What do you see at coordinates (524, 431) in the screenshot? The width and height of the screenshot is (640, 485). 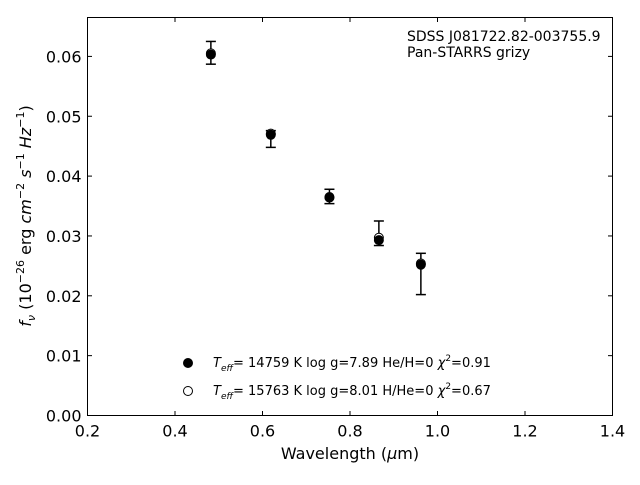 I see `x-tick-label: 1.2` at bounding box center [524, 431].